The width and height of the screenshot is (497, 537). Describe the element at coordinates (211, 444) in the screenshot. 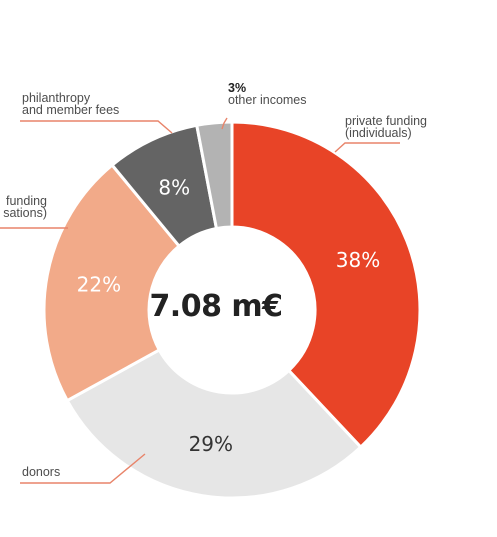

I see `slice-value-label-1: 29%` at that location.